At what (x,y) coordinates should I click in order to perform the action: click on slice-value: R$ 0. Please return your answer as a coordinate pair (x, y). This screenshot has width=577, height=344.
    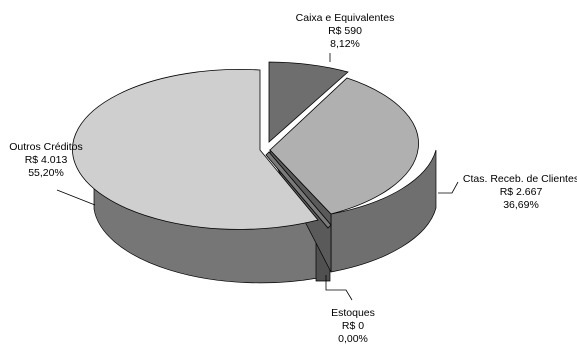
    Looking at the image, I should click on (353, 326).